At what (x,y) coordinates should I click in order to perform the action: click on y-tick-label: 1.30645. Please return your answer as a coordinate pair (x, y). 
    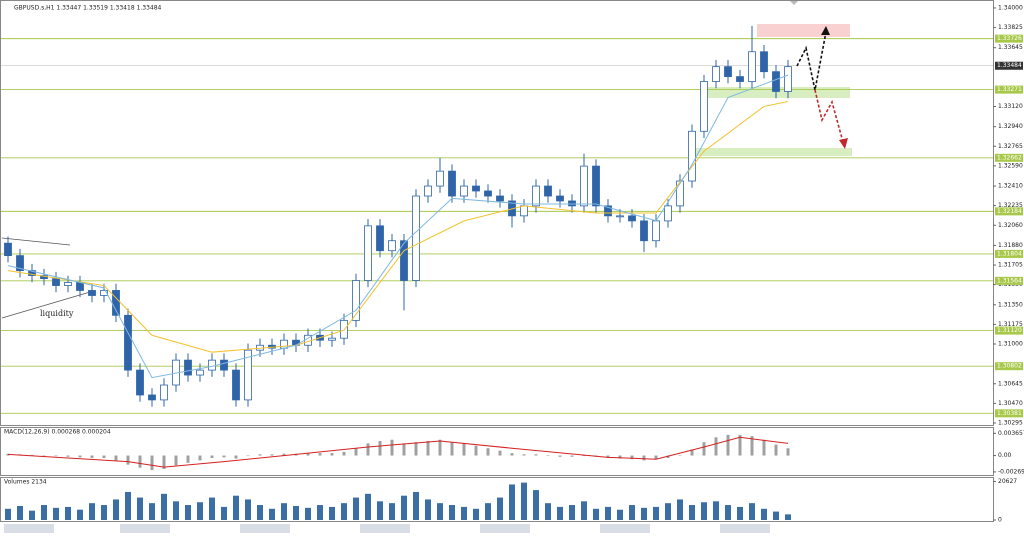
    Looking at the image, I should click on (1010, 383).